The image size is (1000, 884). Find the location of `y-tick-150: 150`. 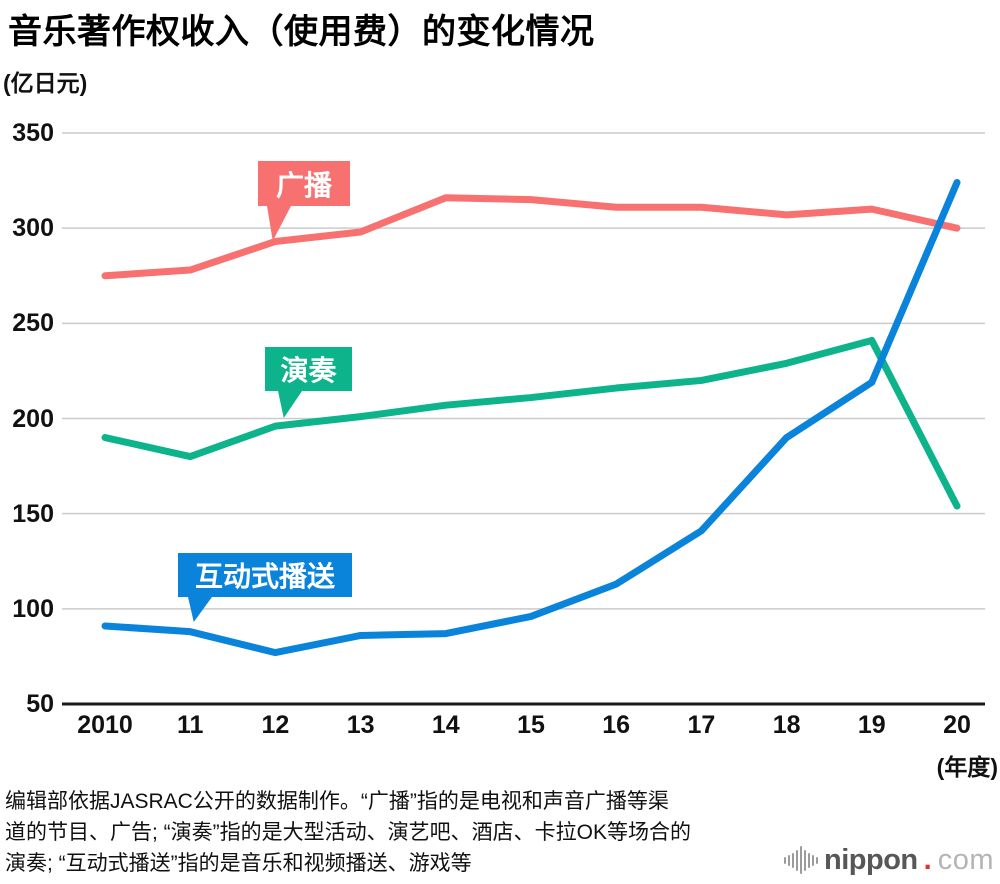

y-tick-150: 150 is located at coordinates (33, 513).